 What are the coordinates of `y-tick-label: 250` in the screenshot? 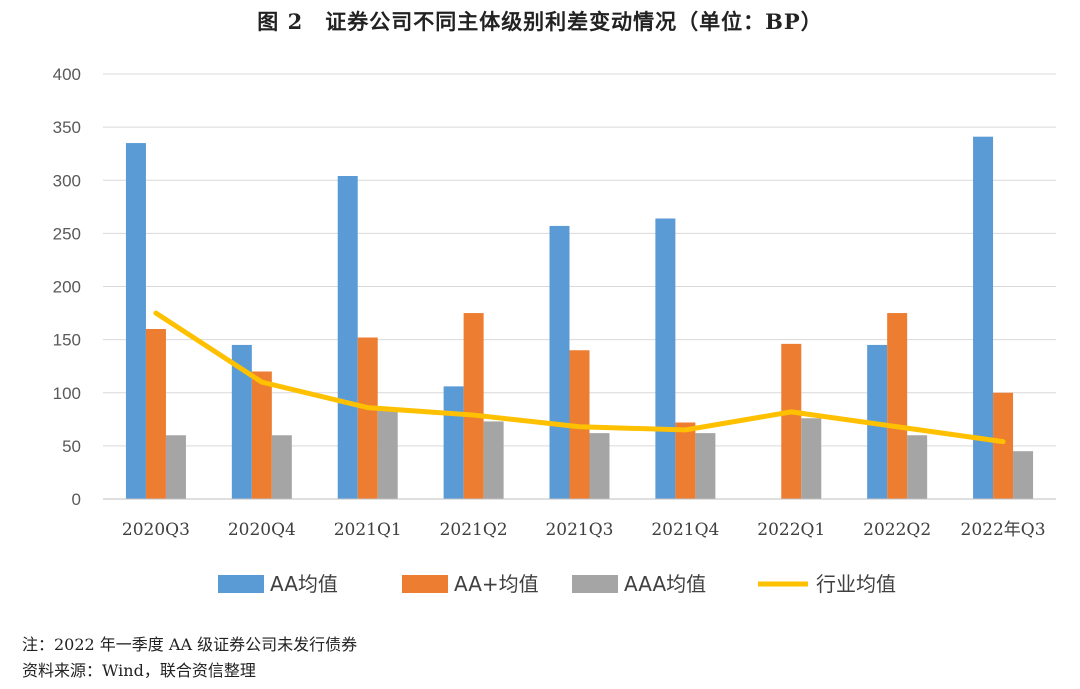 It's located at (67, 233).